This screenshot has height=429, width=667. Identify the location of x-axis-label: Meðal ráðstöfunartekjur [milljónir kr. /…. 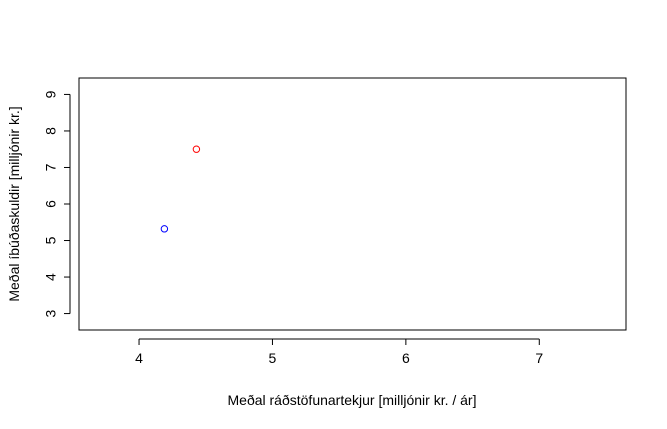
(352, 400).